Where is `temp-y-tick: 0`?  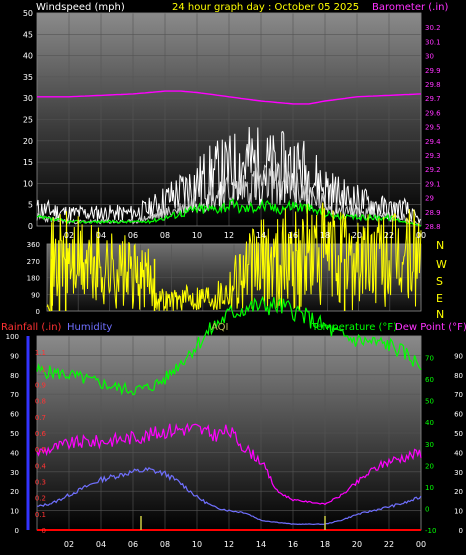
temp-y-tick: 0 is located at coordinates (427, 509).